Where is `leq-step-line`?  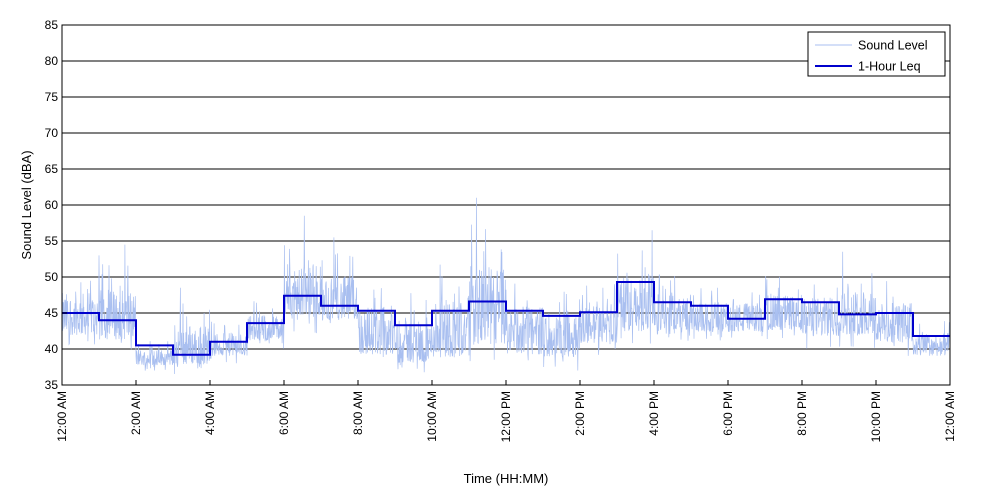 leq-step-line is located at coordinates (506, 318).